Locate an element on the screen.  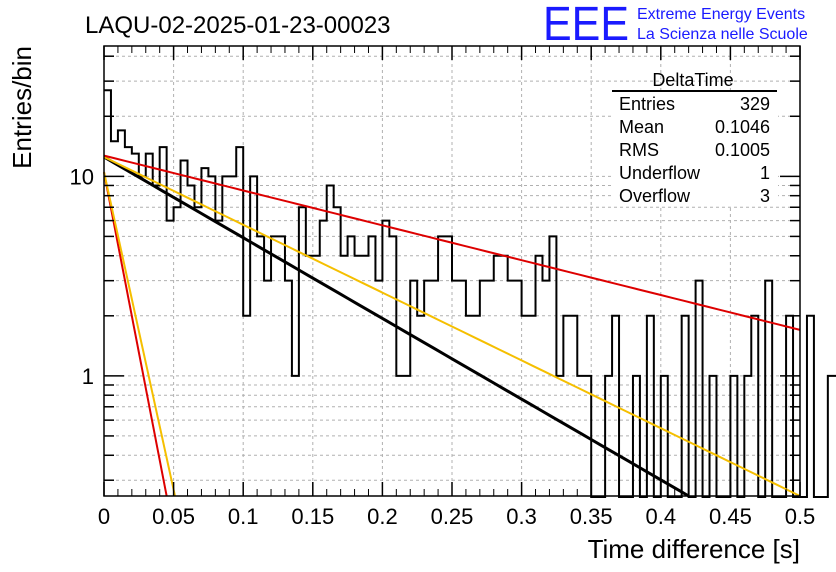
x-tick-label: 0.25 is located at coordinates (452, 516).